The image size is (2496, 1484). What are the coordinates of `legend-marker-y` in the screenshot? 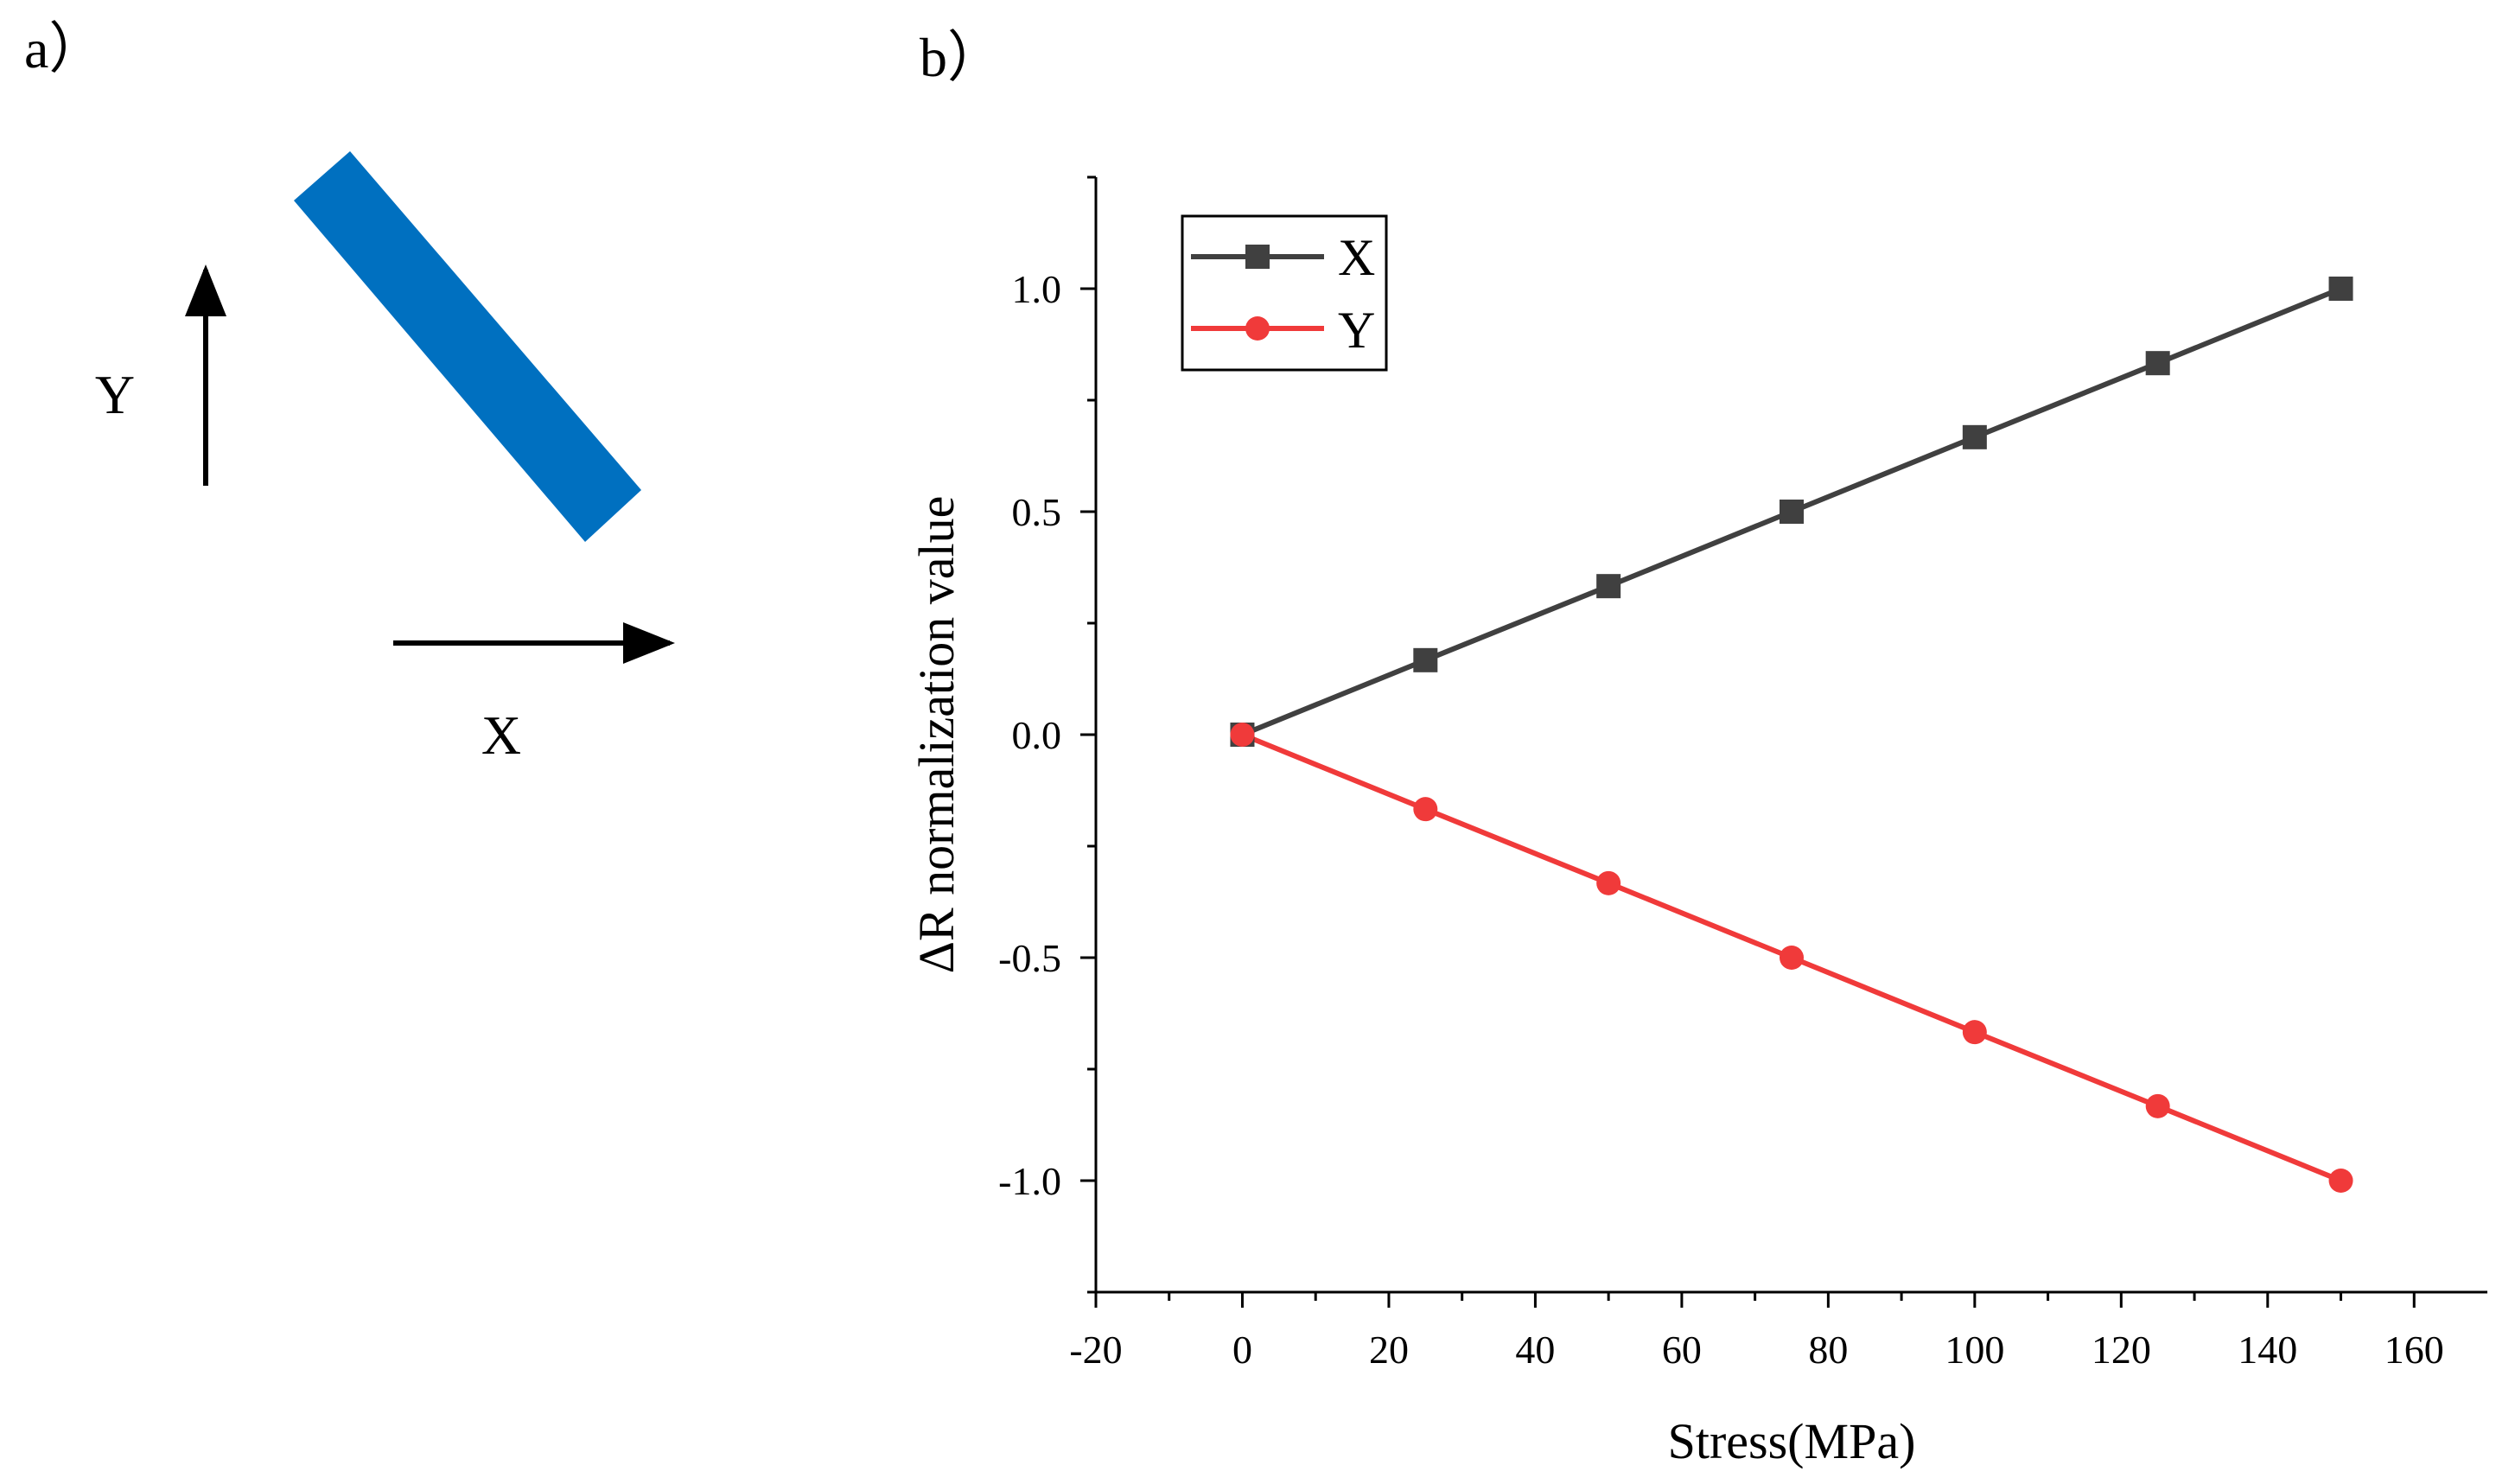 It's located at (1257, 329).